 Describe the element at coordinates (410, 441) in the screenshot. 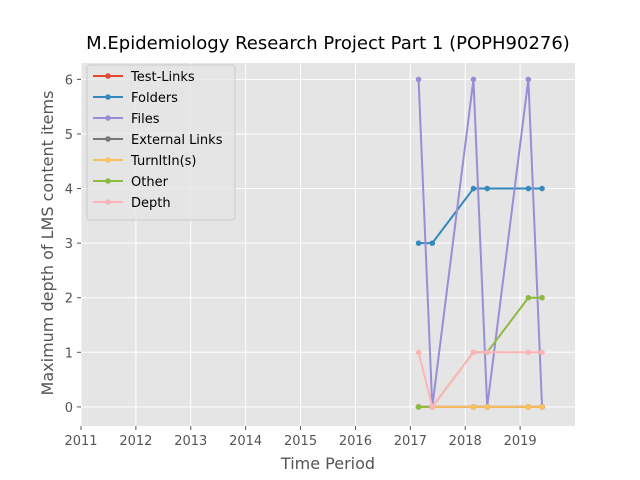

I see `x-tick-label: 2017` at that location.